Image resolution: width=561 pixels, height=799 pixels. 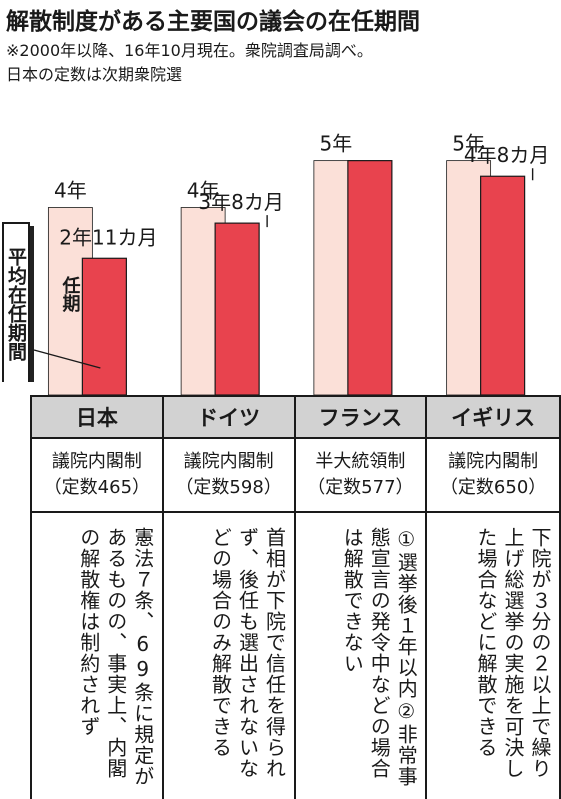 I want to click on government-system: 議院内閣制 （定数650）, so click(x=493, y=476).